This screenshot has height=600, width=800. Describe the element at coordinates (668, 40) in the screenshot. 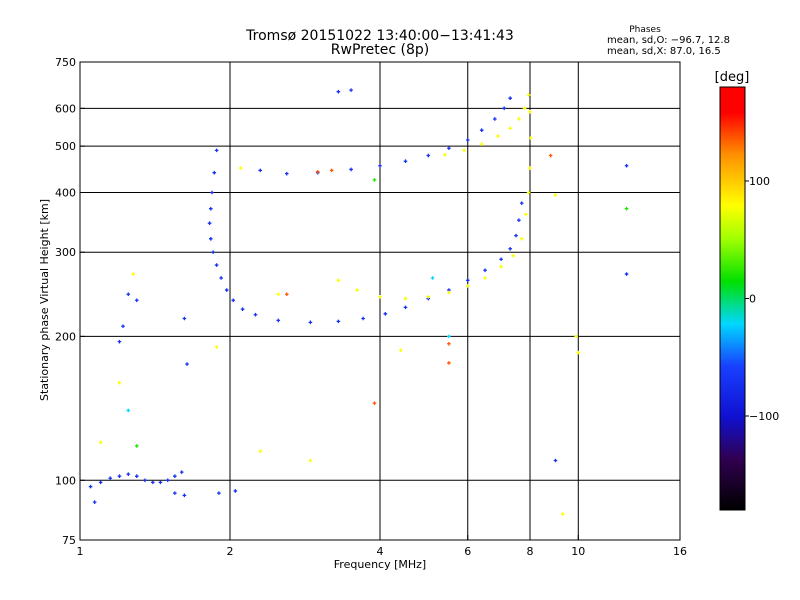

I see `stats-o-mode: mean, sd,O: −96.7, 12.8` at that location.